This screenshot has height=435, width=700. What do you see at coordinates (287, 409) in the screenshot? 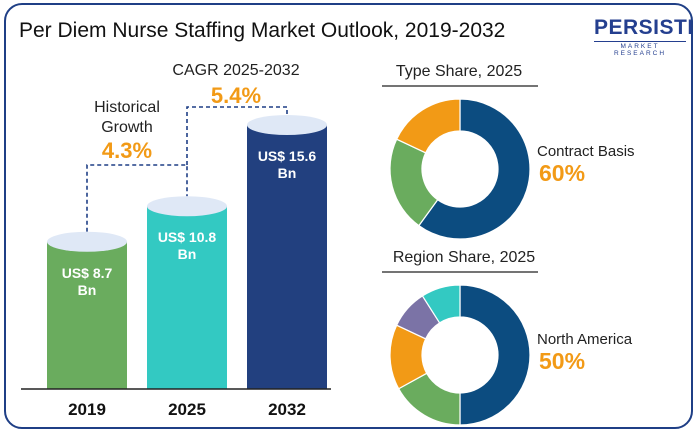
I see `x-tick-label: 2032` at bounding box center [287, 409].